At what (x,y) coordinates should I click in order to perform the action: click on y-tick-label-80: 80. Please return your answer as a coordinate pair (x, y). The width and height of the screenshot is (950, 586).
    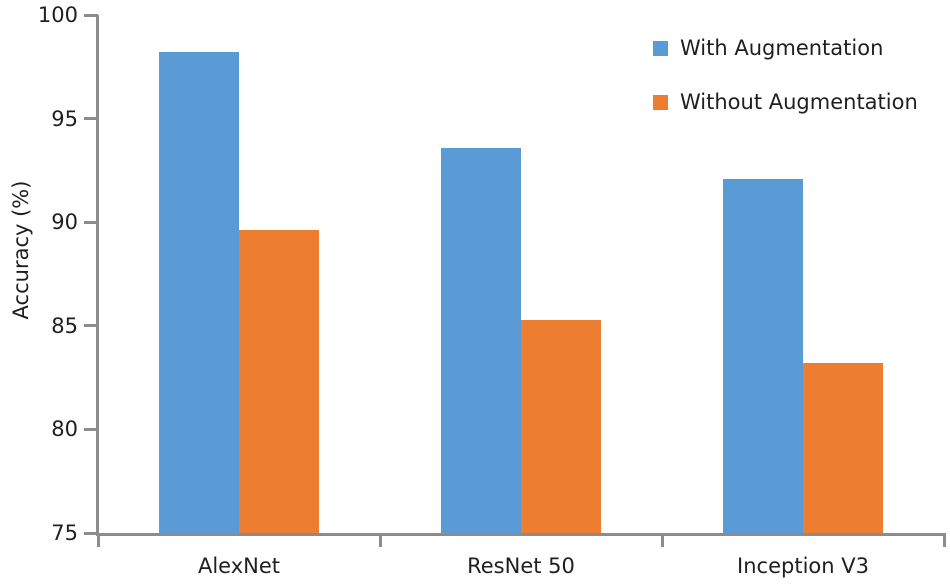
    Looking at the image, I should click on (64, 429).